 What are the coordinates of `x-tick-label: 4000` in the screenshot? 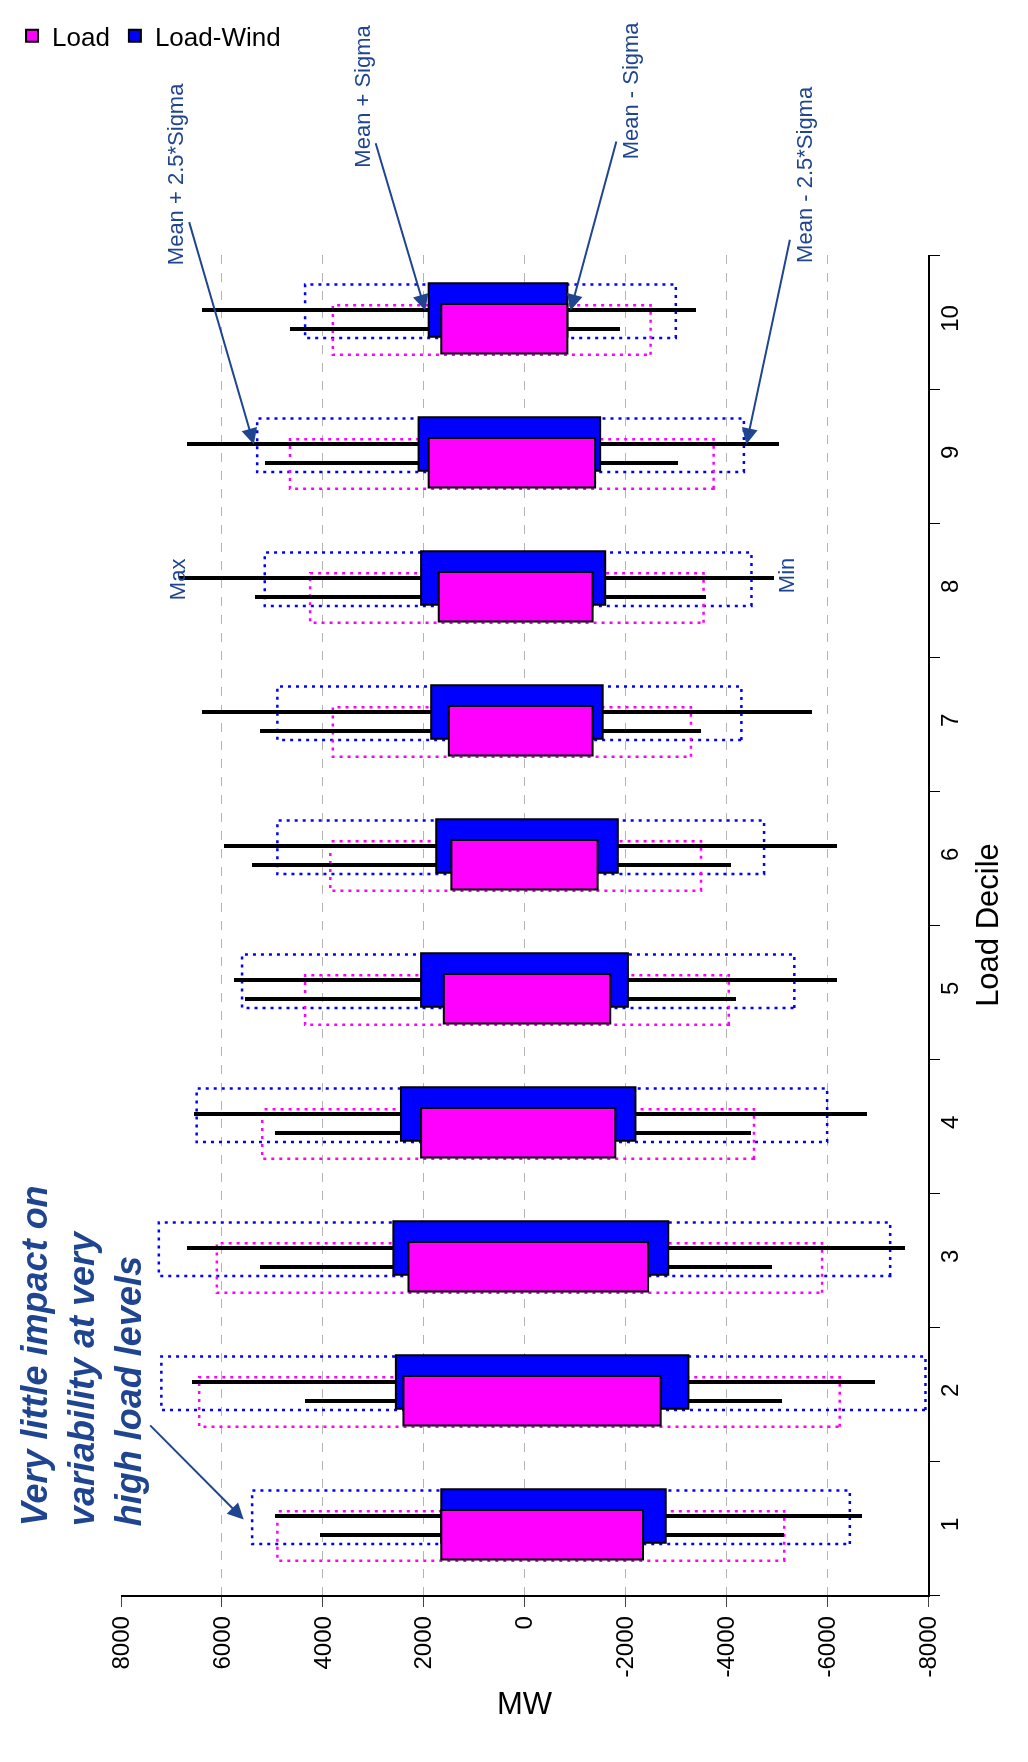 It's located at (322, 1643).